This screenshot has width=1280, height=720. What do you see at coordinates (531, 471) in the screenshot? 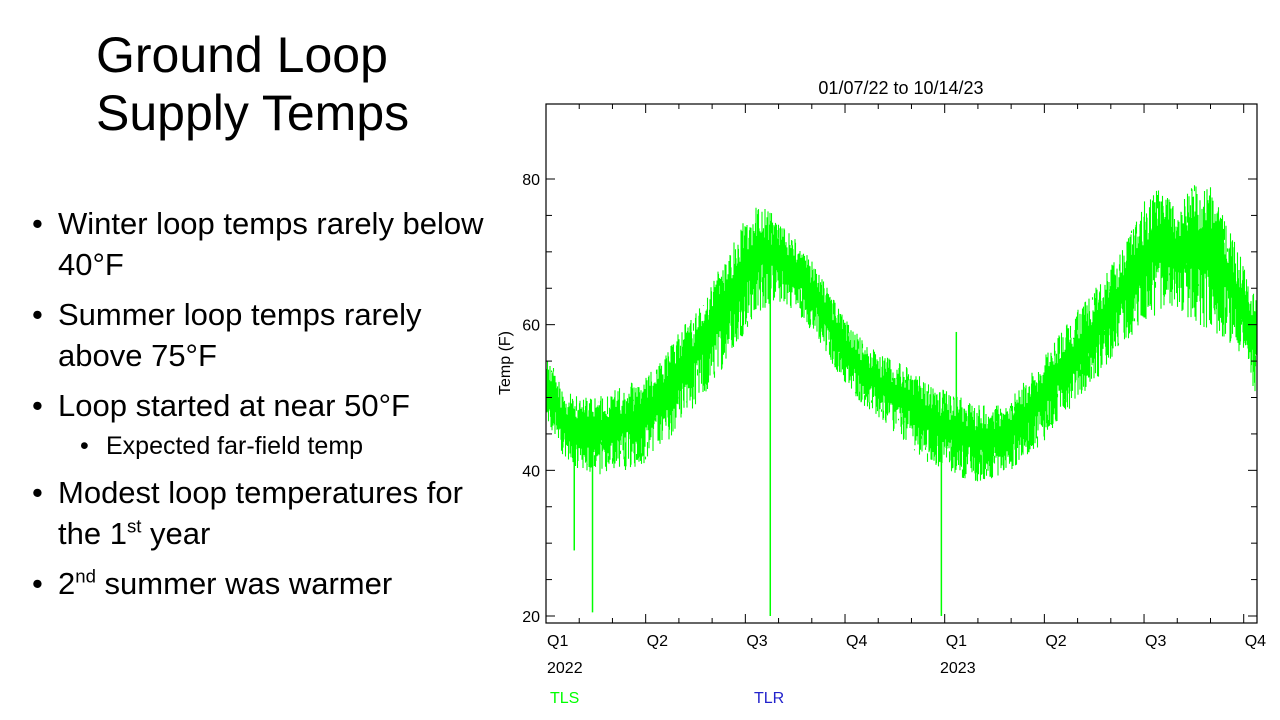
I see `y-tick-label: 40` at bounding box center [531, 471].